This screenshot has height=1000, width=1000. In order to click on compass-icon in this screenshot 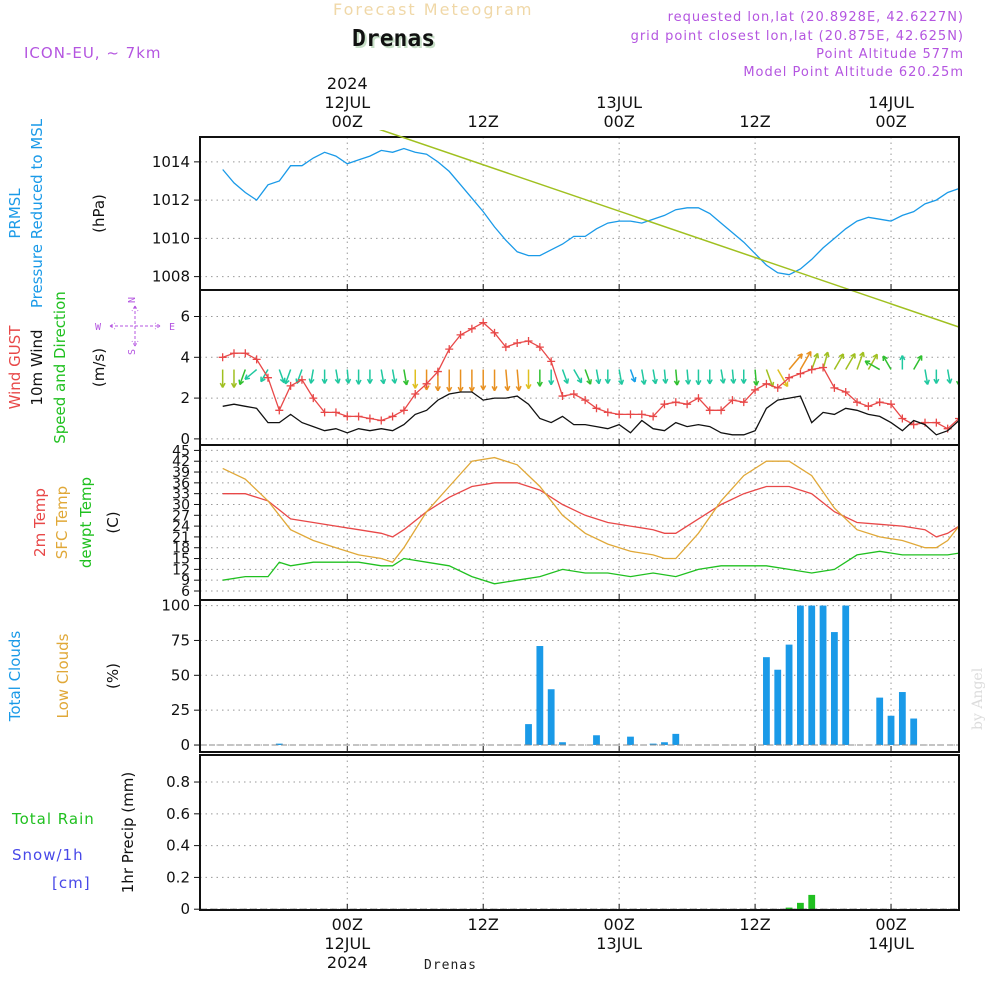, I will do `click(135, 326)`.